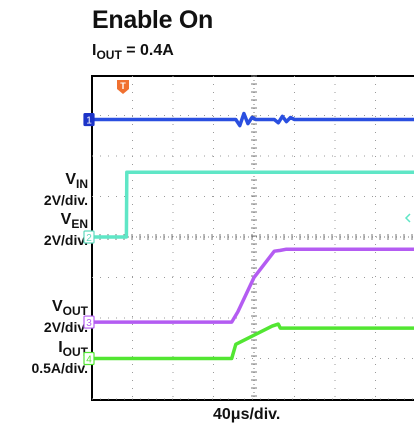 This screenshot has height=434, width=414. What do you see at coordinates (407, 218) in the screenshot?
I see `trigger-level-arrow` at bounding box center [407, 218].